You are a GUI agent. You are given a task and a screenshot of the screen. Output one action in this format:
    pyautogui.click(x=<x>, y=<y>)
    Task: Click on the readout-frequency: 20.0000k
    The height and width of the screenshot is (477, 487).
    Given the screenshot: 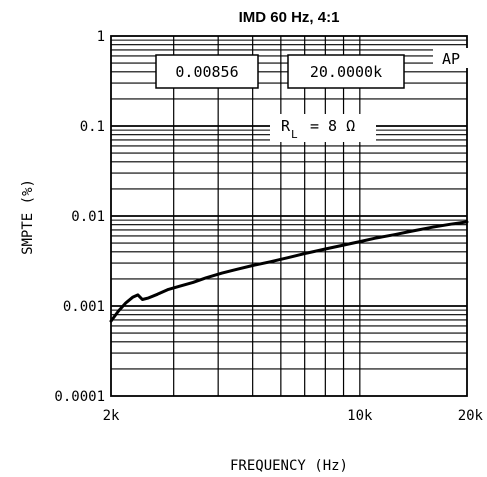 What is the action you would take?
    pyautogui.click(x=346, y=72)
    